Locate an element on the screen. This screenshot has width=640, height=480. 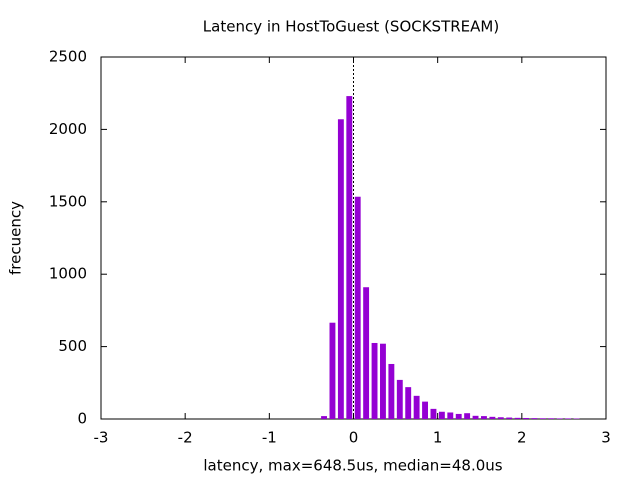
x-tick-label: 0 is located at coordinates (354, 438).